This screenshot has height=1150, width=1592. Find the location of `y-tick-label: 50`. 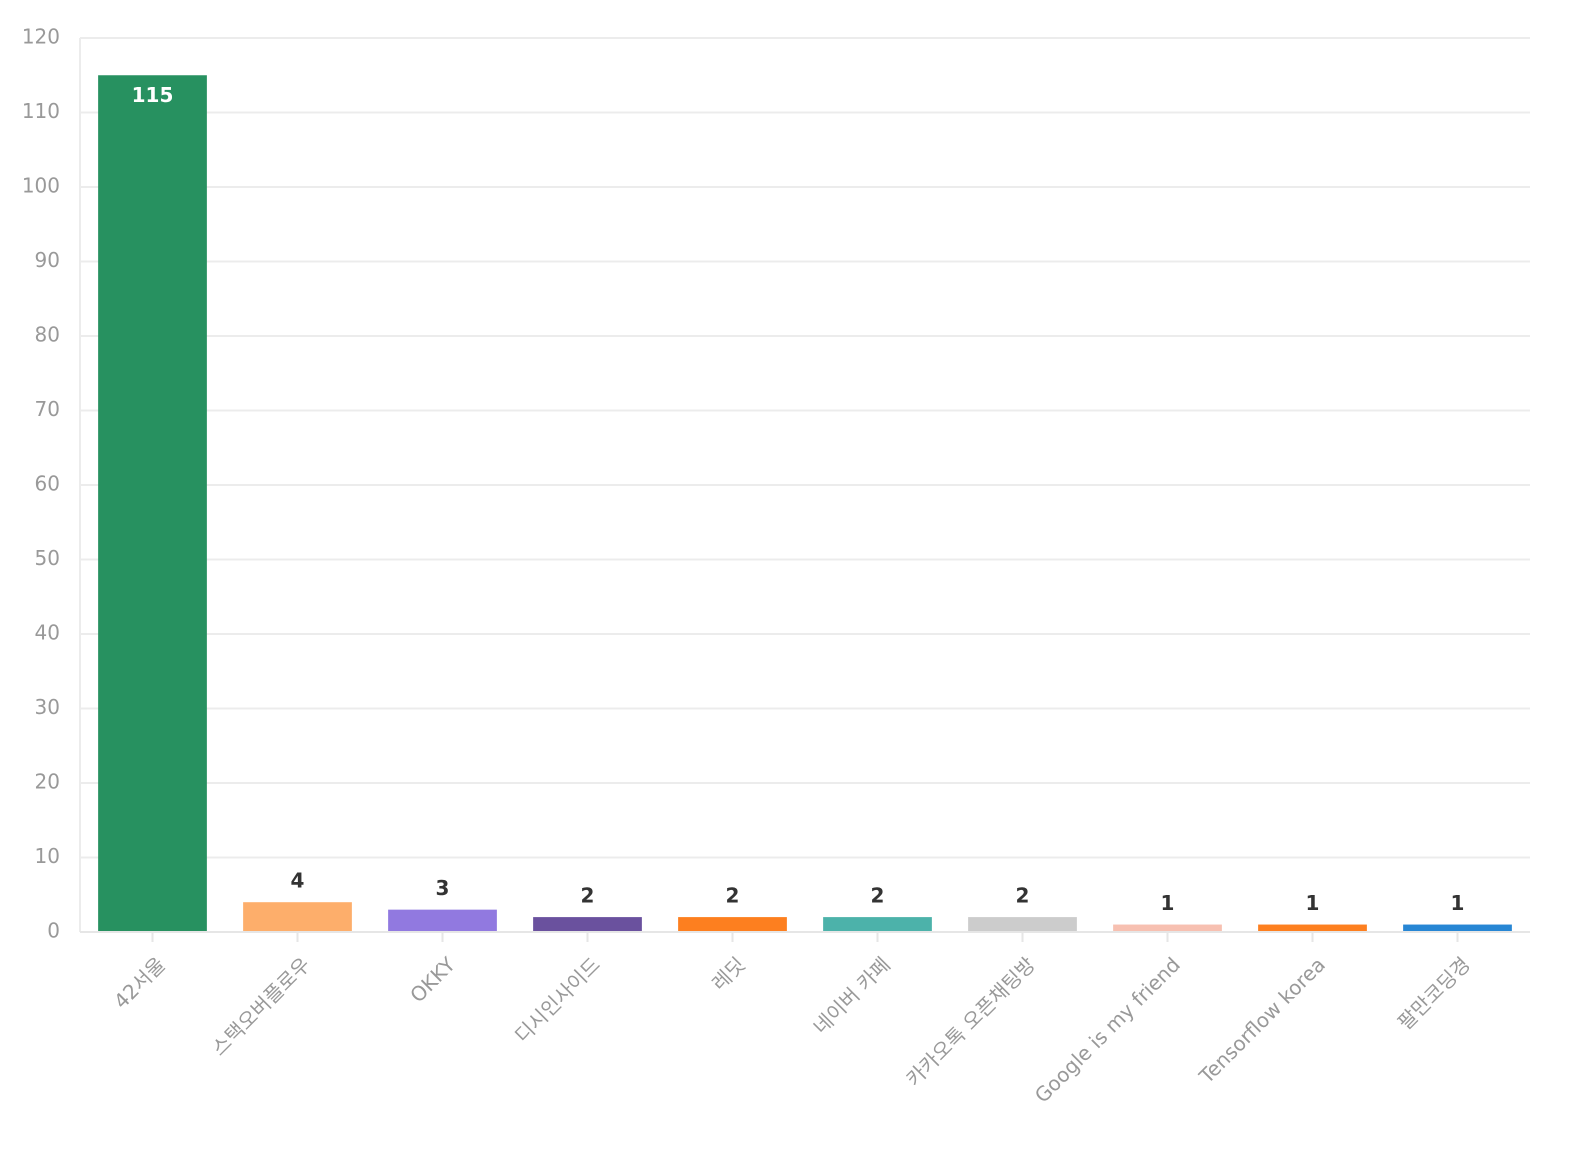

y-tick-label: 50 is located at coordinates (47, 558).